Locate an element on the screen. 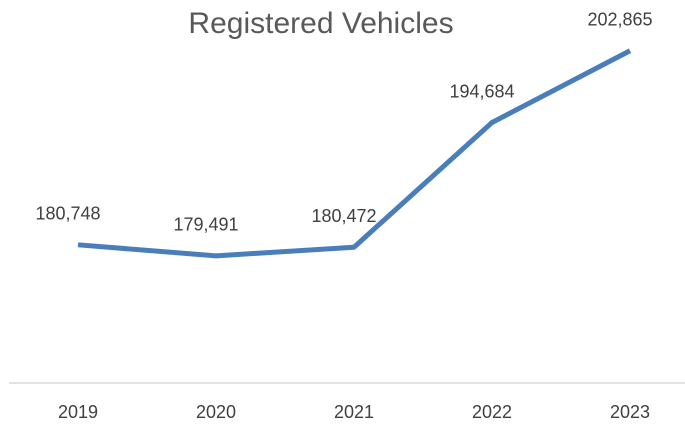  data-label: 202,865 is located at coordinates (619, 19).